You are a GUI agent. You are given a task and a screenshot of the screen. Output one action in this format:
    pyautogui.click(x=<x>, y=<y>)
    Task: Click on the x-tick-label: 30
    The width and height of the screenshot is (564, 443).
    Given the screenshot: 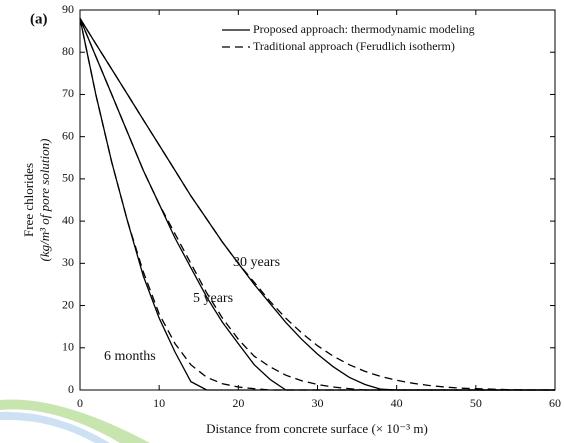 What is the action you would take?
    pyautogui.click(x=318, y=403)
    